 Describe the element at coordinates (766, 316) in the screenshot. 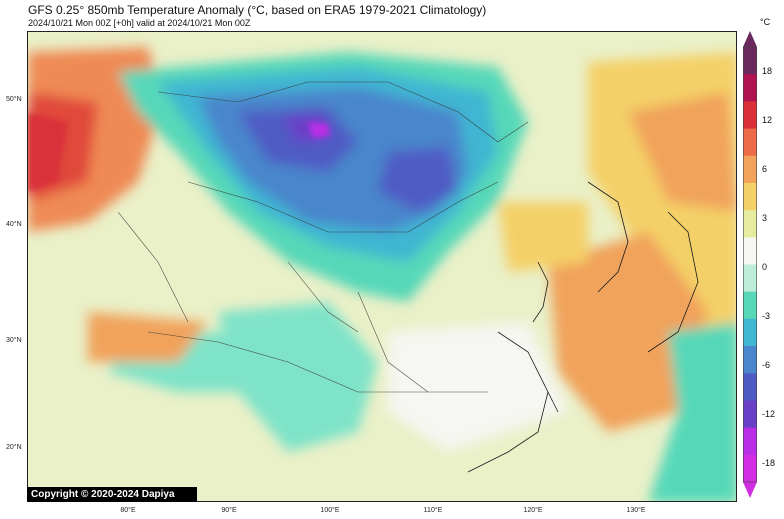

I see `colorbar-tick-minus3: -3` at that location.